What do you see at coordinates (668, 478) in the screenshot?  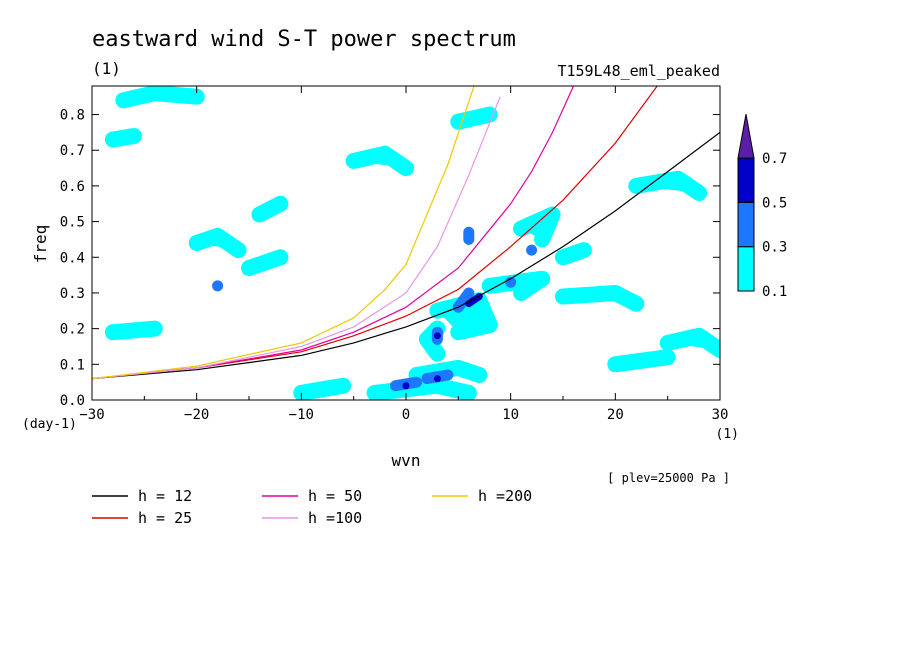 I see `pressure-level-note: [ plev=25000 Pa ]` at bounding box center [668, 478].